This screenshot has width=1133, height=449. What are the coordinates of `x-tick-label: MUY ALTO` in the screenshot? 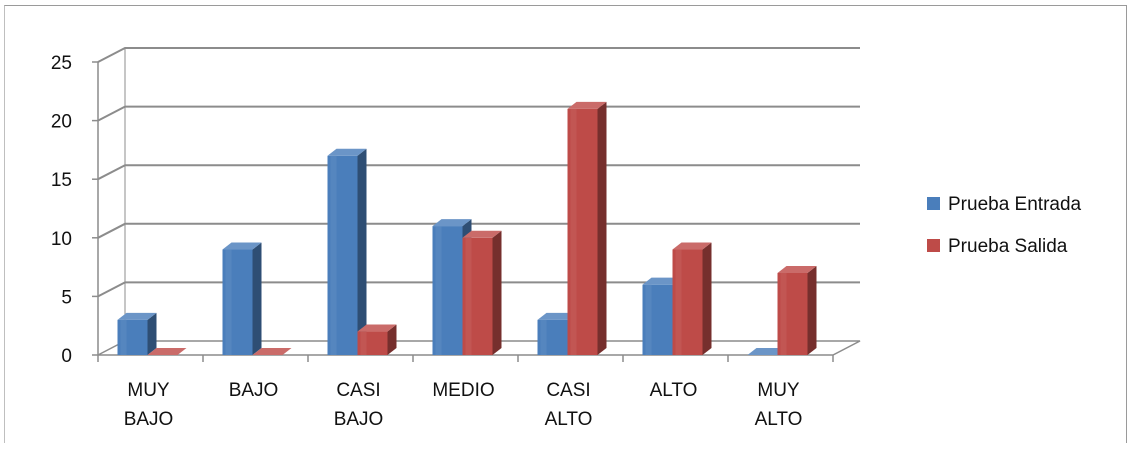 It's located at (779, 405).